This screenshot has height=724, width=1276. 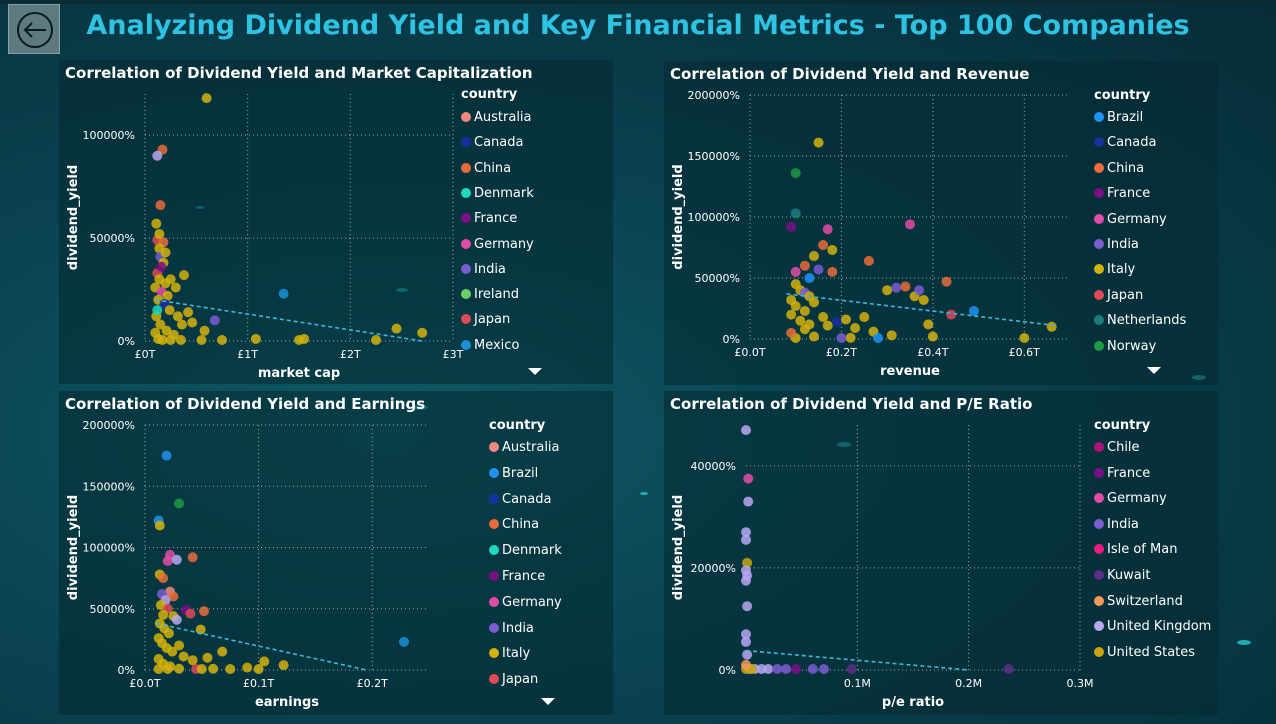 What do you see at coordinates (525, 550) in the screenshot?
I see `legend-item: Denmark` at bounding box center [525, 550].